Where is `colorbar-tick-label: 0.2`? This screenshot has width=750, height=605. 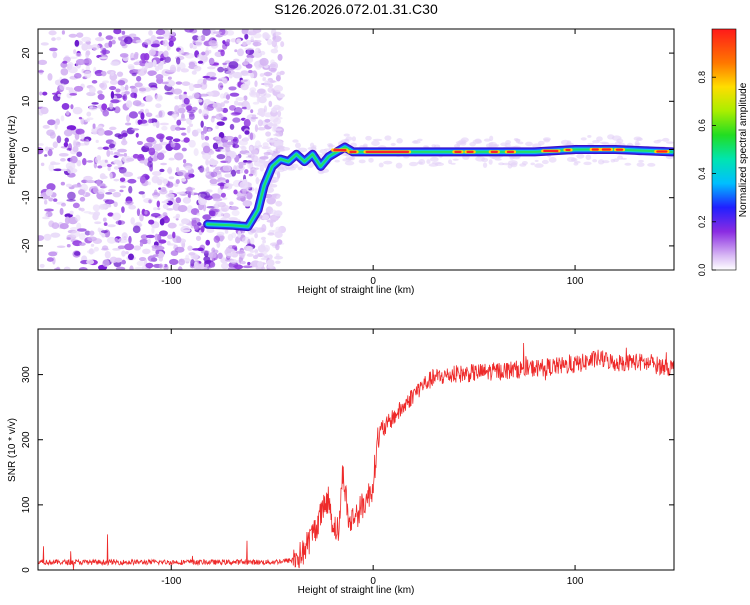
colorbar-tick-label: 0.2 is located at coordinates (702, 222).